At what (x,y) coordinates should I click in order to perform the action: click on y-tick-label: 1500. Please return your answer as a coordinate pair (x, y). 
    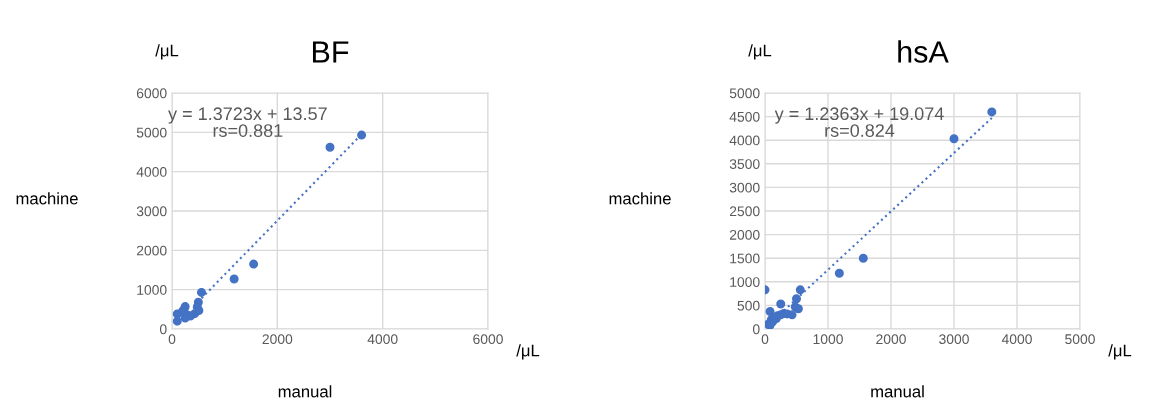
    Looking at the image, I should click on (745, 258).